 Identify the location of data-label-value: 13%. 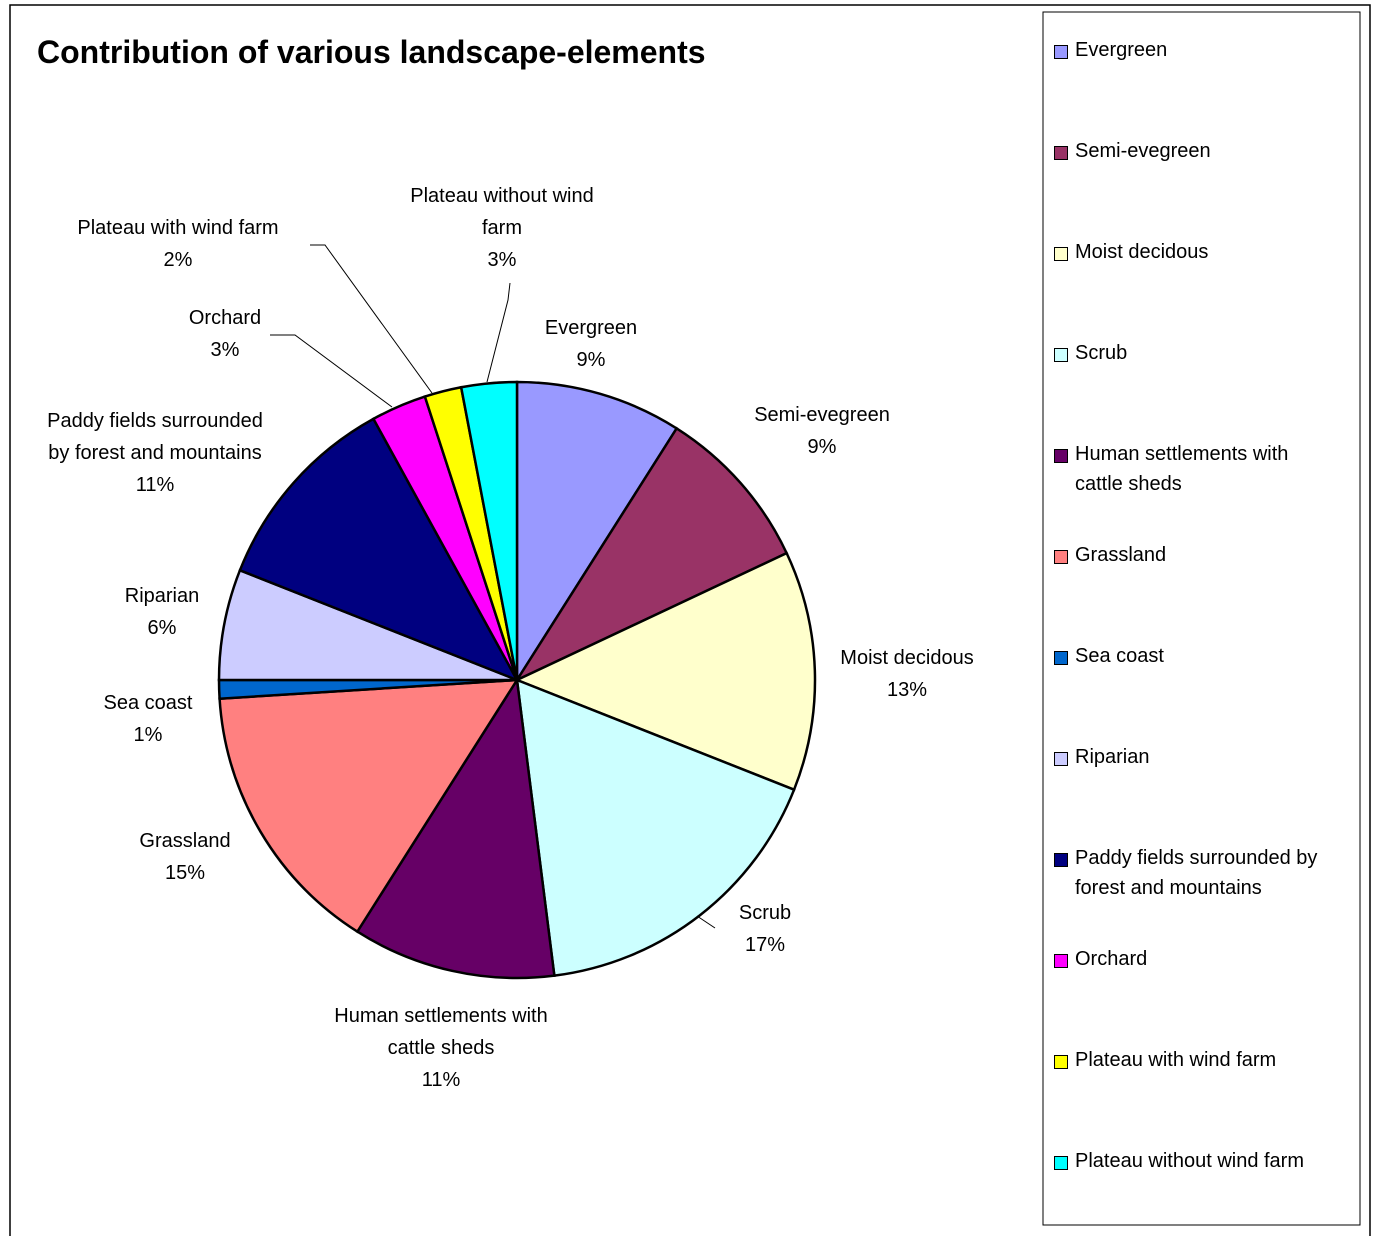
(907, 690).